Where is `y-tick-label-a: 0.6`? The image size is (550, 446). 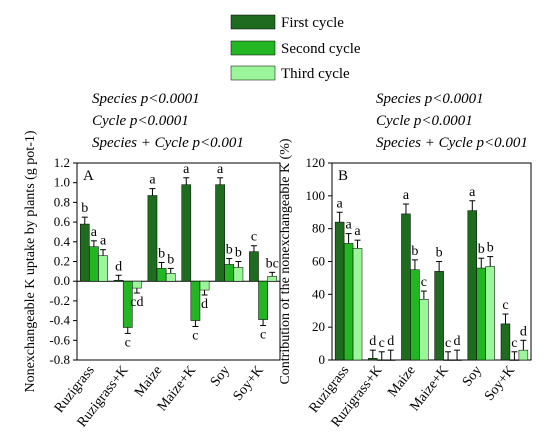 y-tick-label-a: 0.6 is located at coordinates (62, 221).